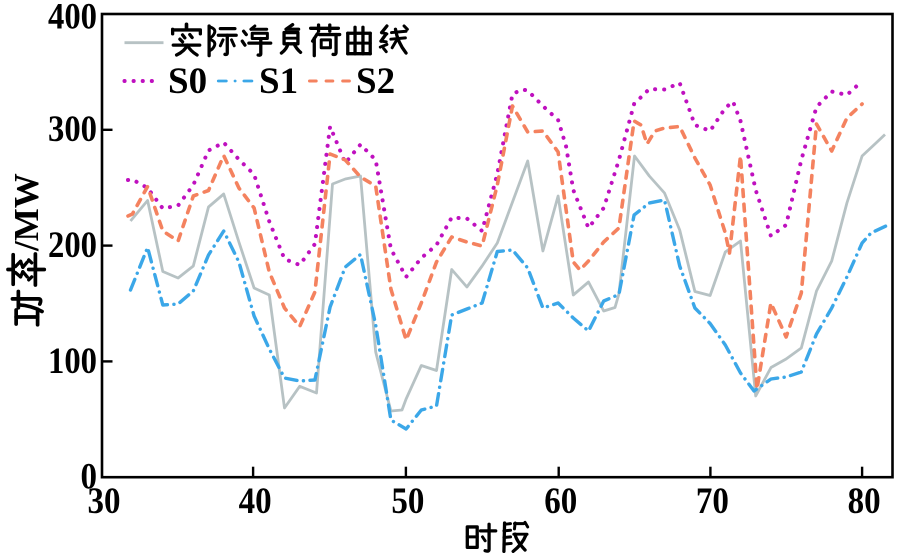 Image resolution: width=898 pixels, height=553 pixels. Describe the element at coordinates (864, 501) in the screenshot. I see `svg-text: 80` at that location.